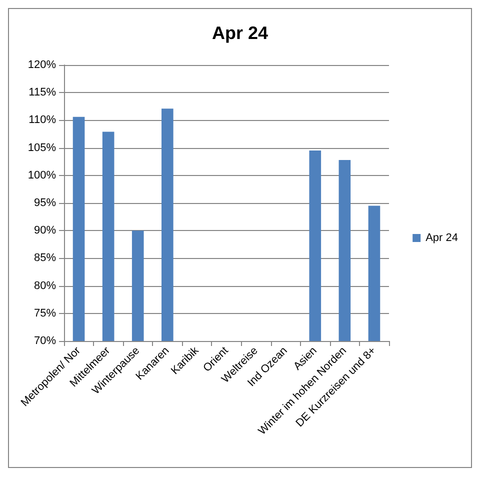  I want to click on y-tick-label: 105%, so click(42, 148).